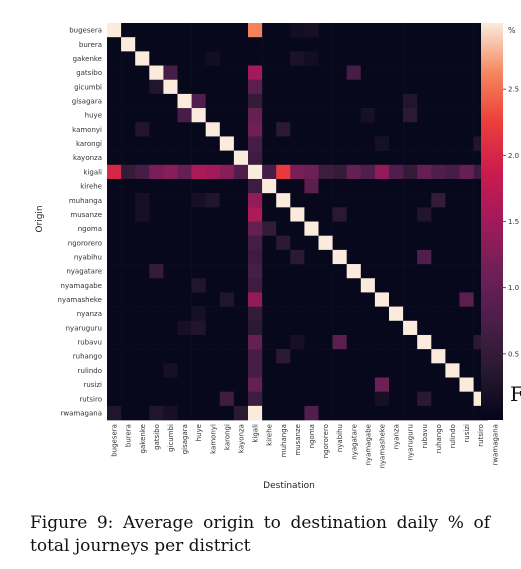 The height and width of the screenshot is (569, 521). Describe the element at coordinates (325, 413) in the screenshot. I see `heatmap-cell-rwamagana-ngororero` at that location.